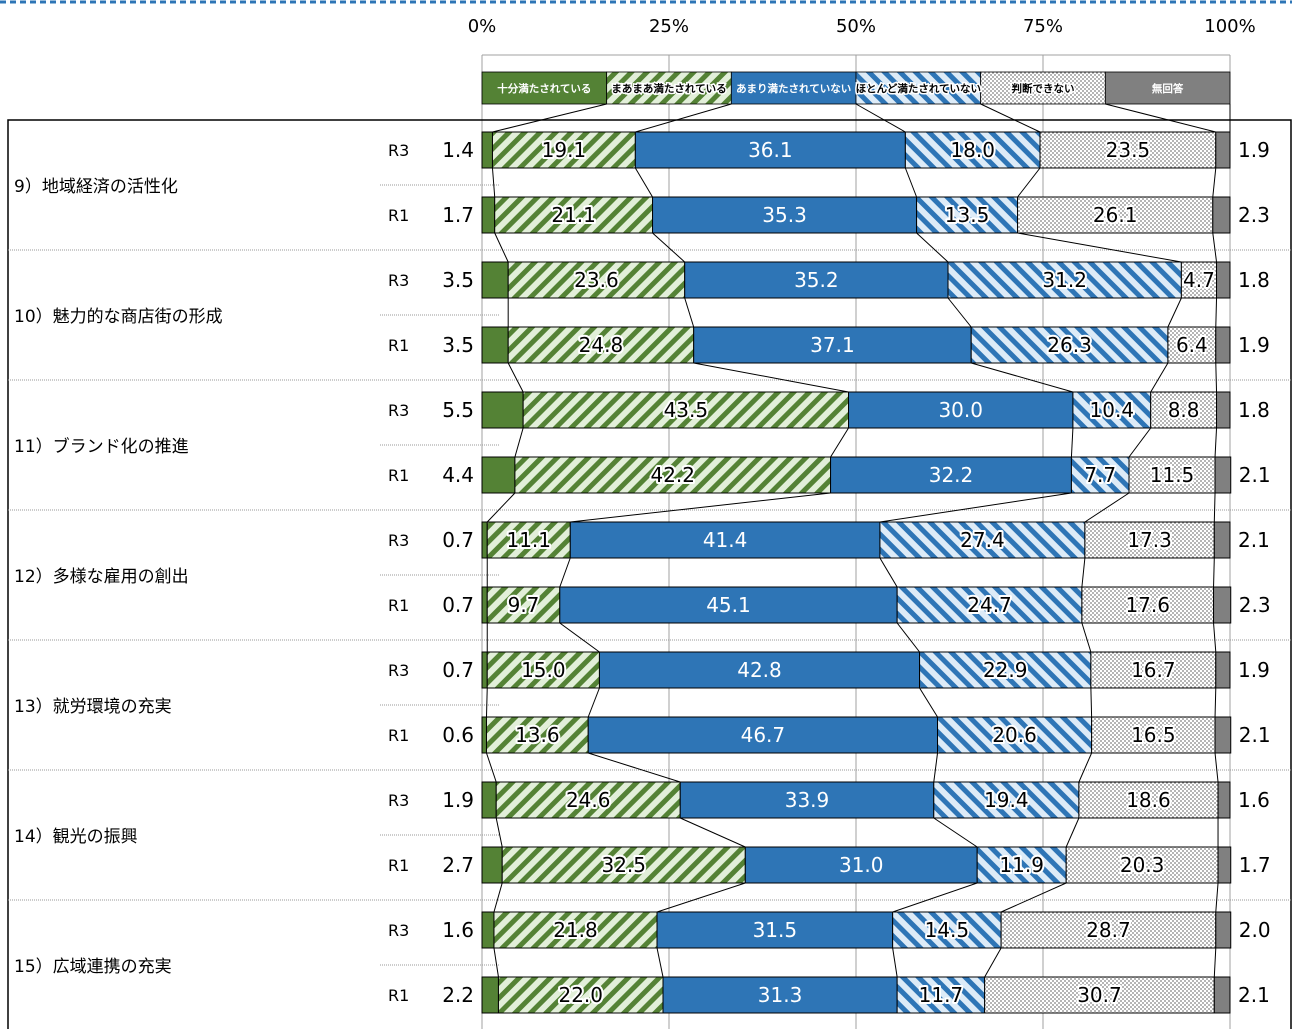 The image size is (1292, 1029). What do you see at coordinates (1255, 930) in the screenshot?
I see `data-label: 2.0` at bounding box center [1255, 930].